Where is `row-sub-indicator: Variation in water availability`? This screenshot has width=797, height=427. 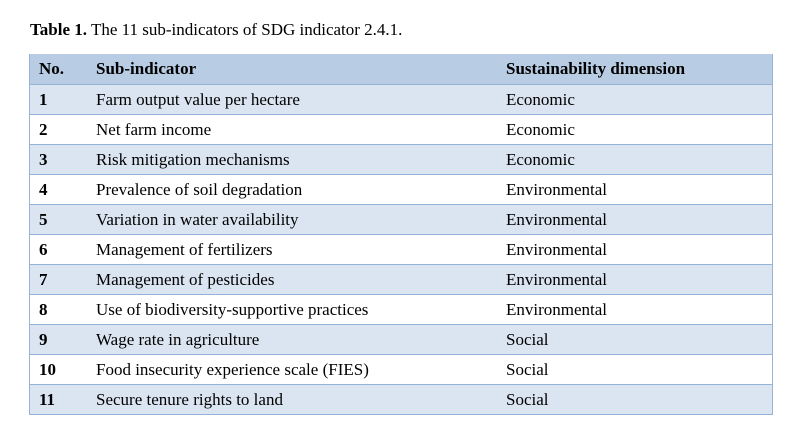
row-sub-indicator: Variation in water availability is located at coordinates (197, 219).